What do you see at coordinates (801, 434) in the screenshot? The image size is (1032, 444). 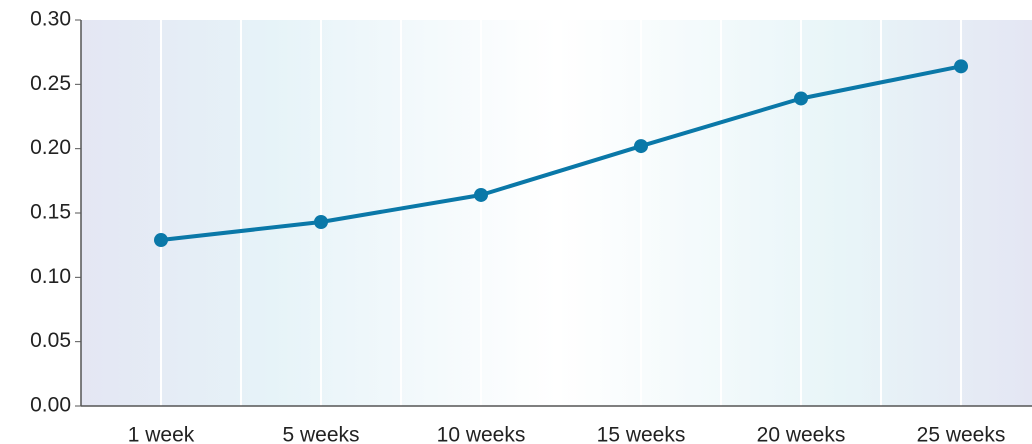 I see `x-tick-label: 20 weeks` at bounding box center [801, 434].